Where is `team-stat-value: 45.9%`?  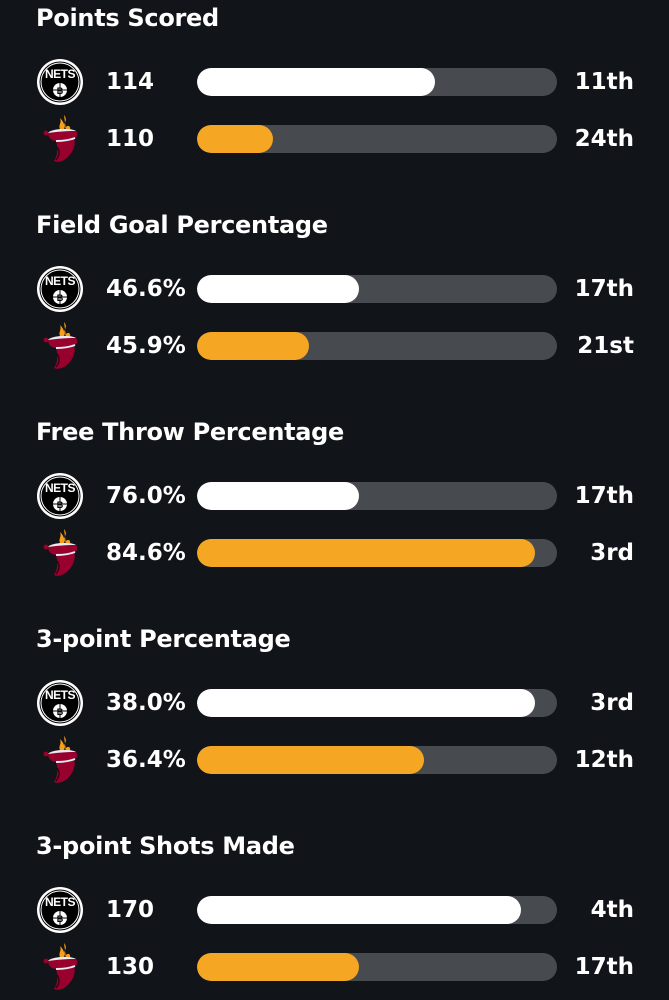
team-stat-value: 45.9% is located at coordinates (146, 346).